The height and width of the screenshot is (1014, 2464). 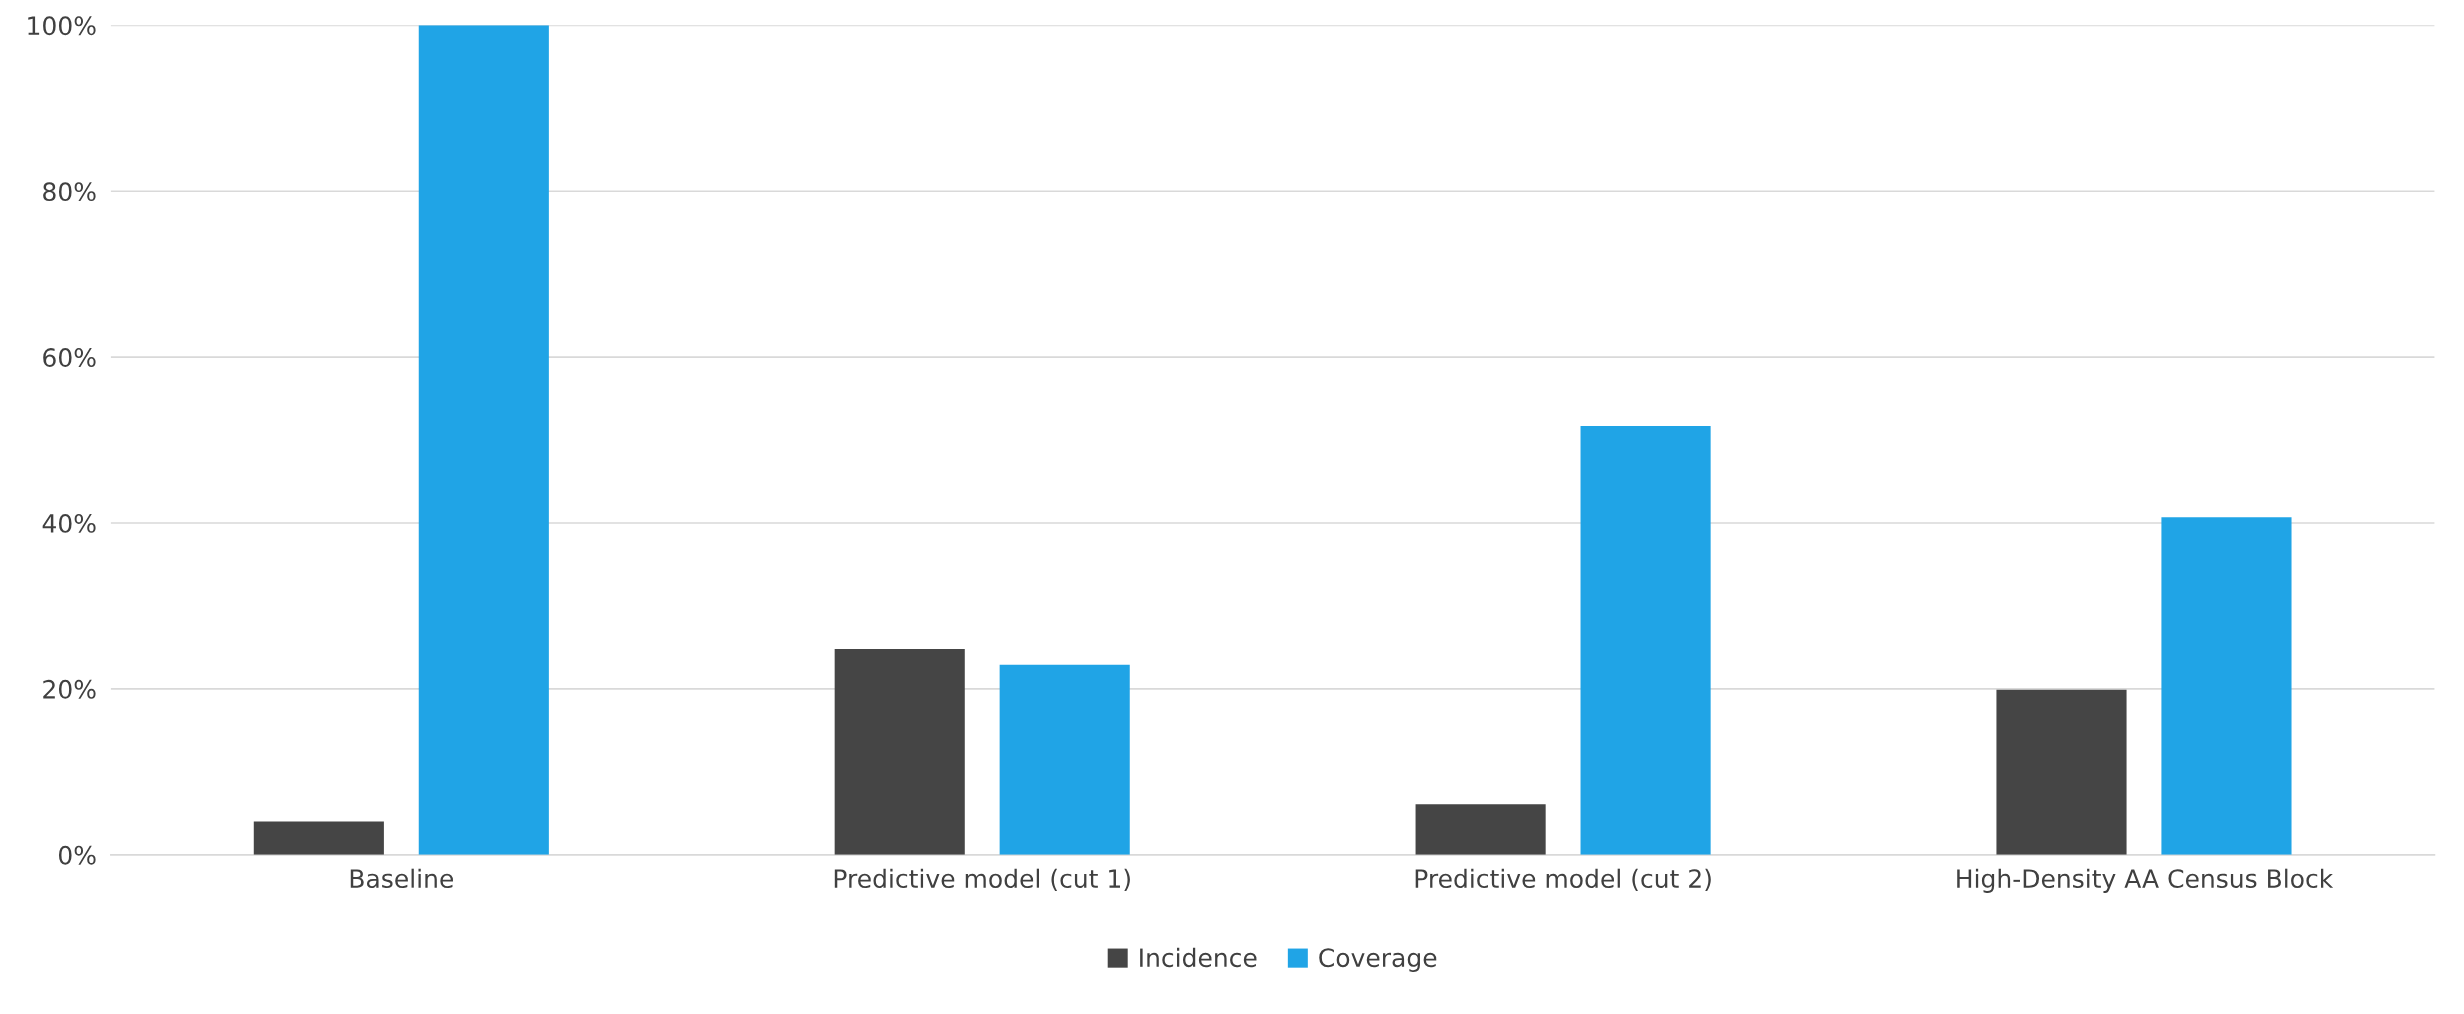 I want to click on y-tick-label: 20%, so click(x=69, y=689).